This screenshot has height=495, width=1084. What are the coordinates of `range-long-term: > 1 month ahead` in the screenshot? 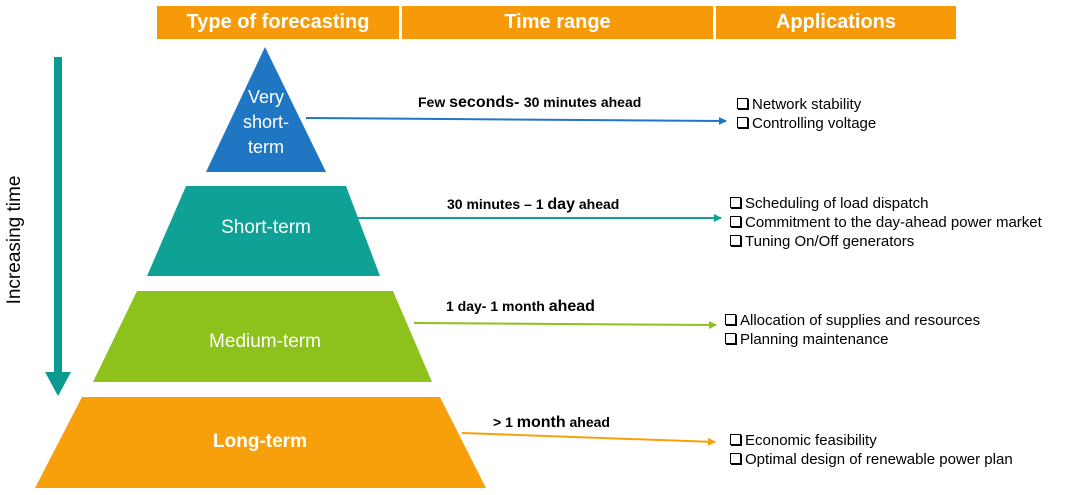 It's located at (551, 422).